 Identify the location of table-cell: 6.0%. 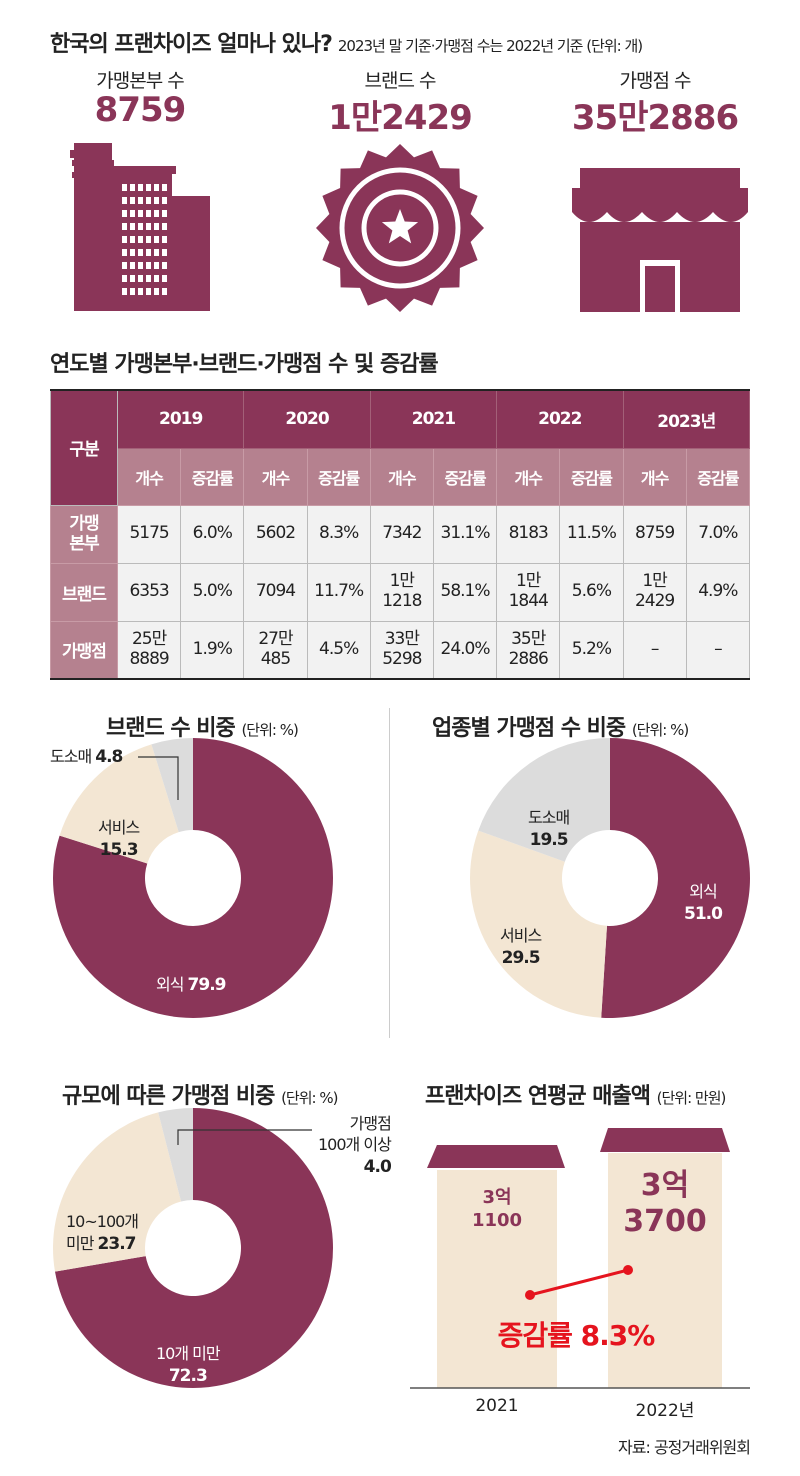
(212, 534).